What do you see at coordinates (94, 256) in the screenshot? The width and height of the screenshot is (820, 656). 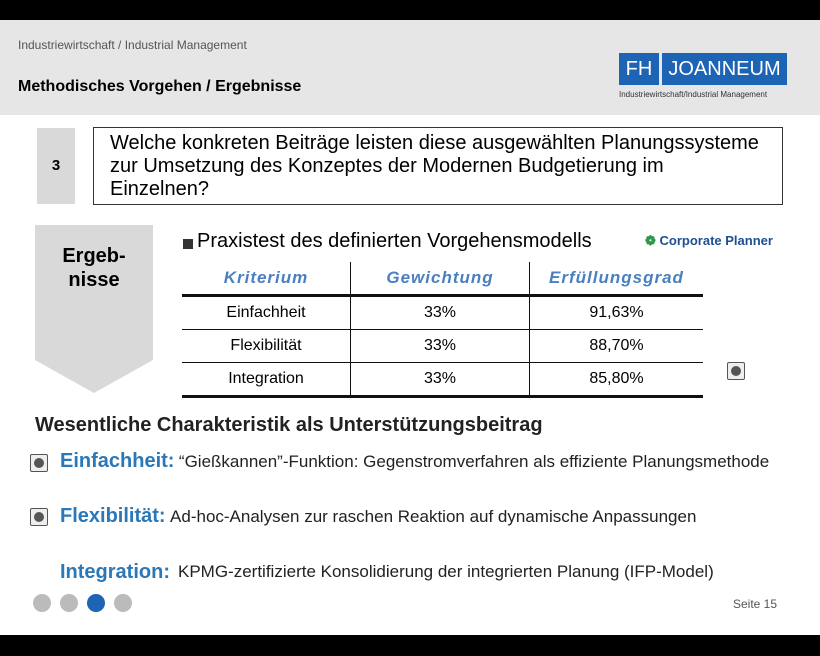 I see `result-label-line: Ergeb-` at bounding box center [94, 256].